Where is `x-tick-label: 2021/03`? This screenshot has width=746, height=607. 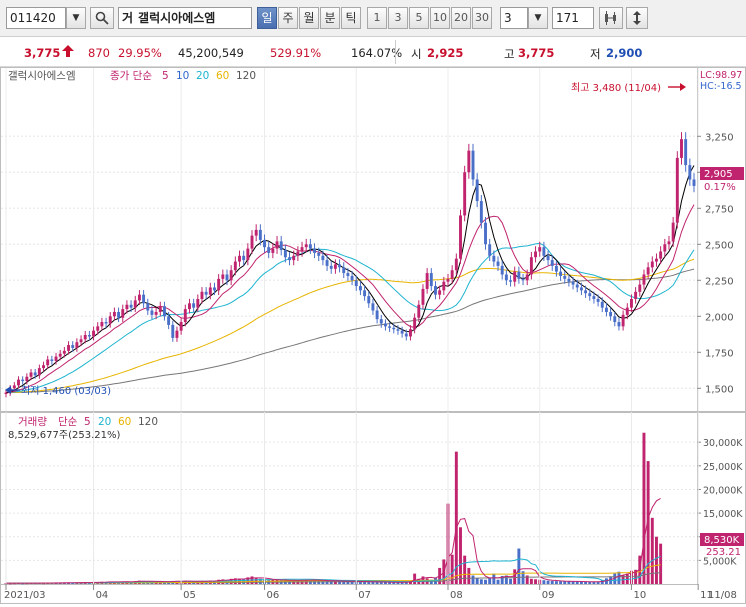 x-tick-label: 2021/03 is located at coordinates (25, 595).